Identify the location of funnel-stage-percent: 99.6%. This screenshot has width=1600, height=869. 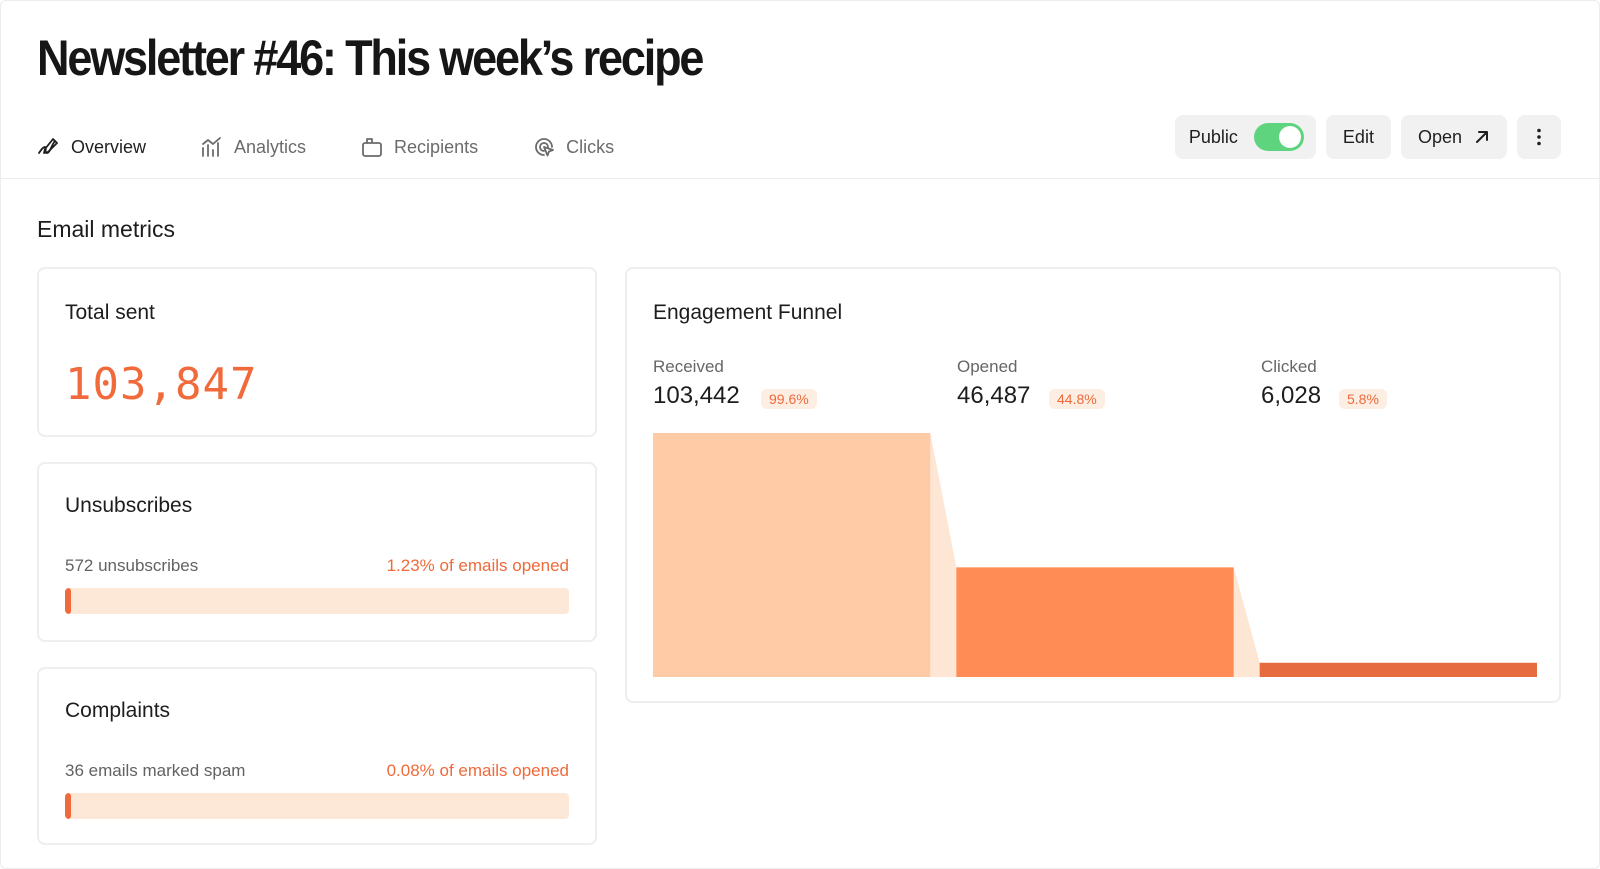
(789, 399).